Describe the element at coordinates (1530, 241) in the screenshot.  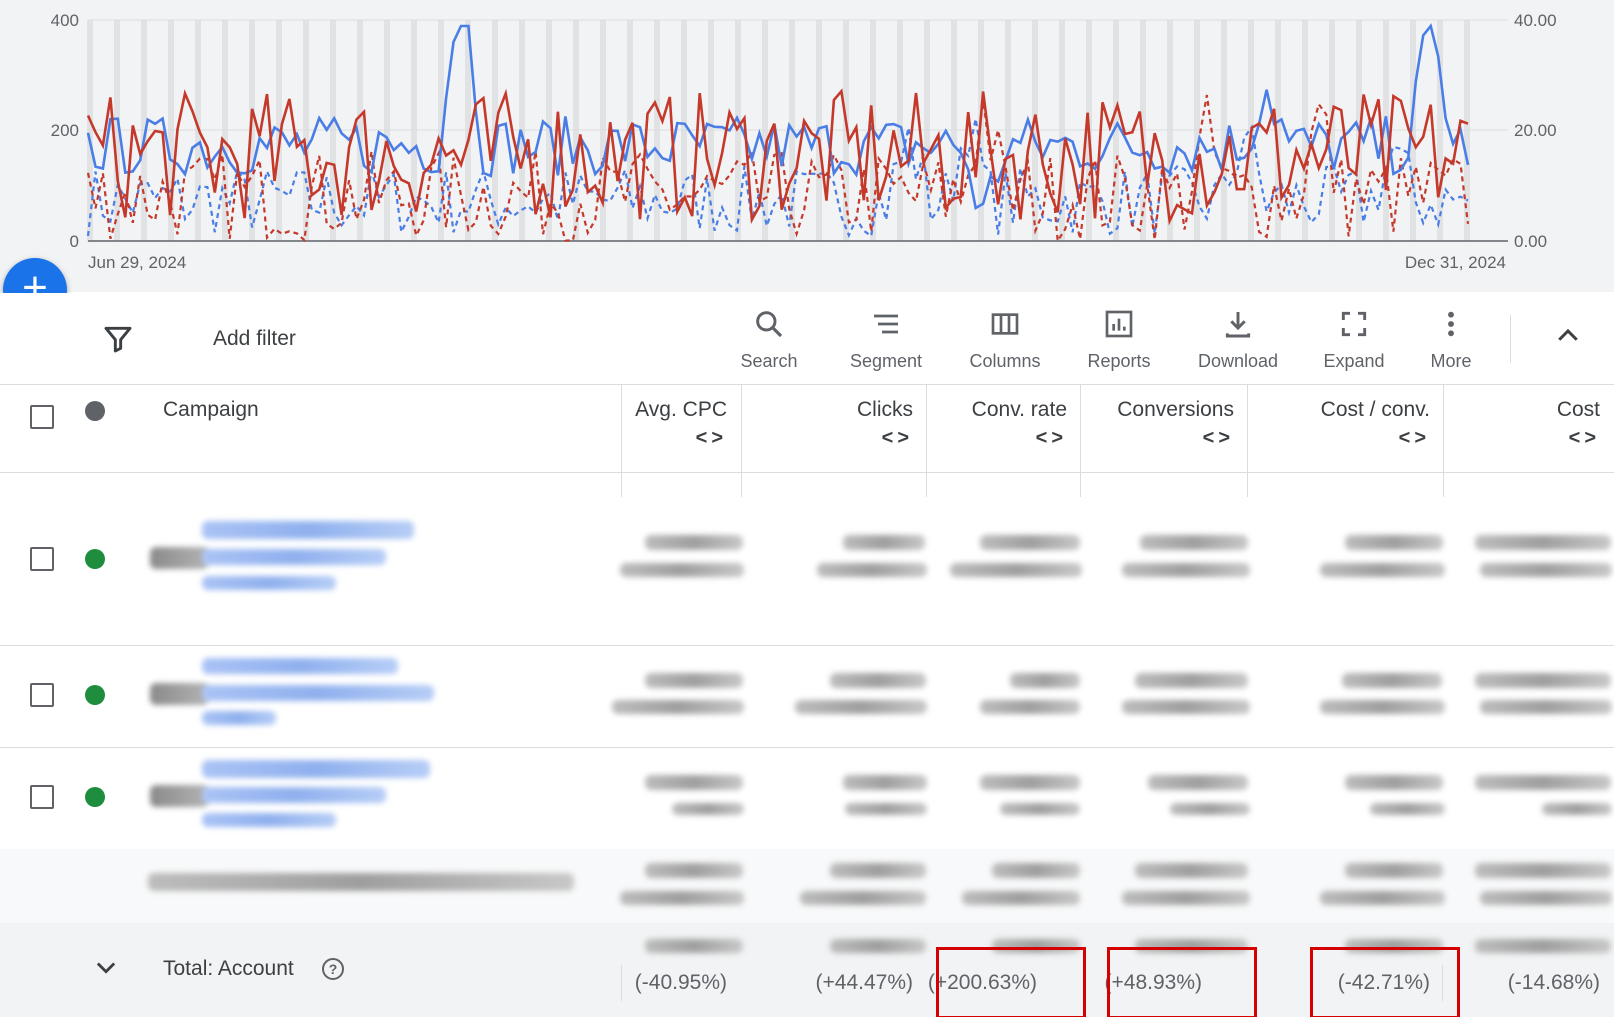
I see `y-right-tick-0: 0.00` at that location.